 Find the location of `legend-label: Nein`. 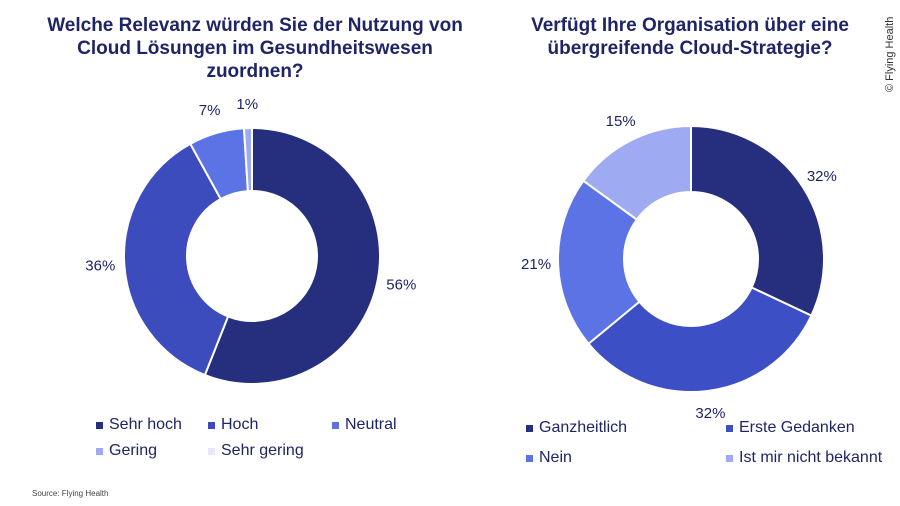

legend-label: Nein is located at coordinates (555, 457).